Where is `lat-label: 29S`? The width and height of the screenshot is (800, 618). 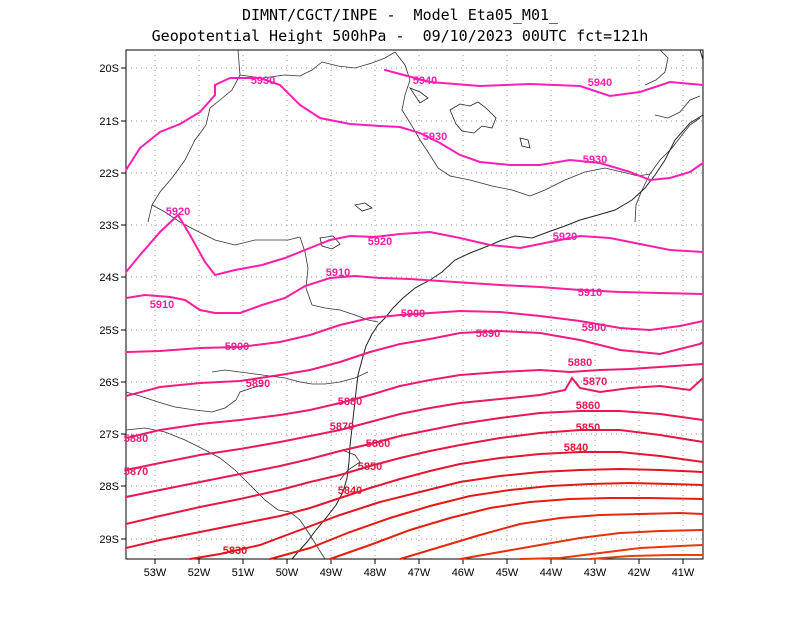
lat-label: 29S is located at coordinates (109, 540).